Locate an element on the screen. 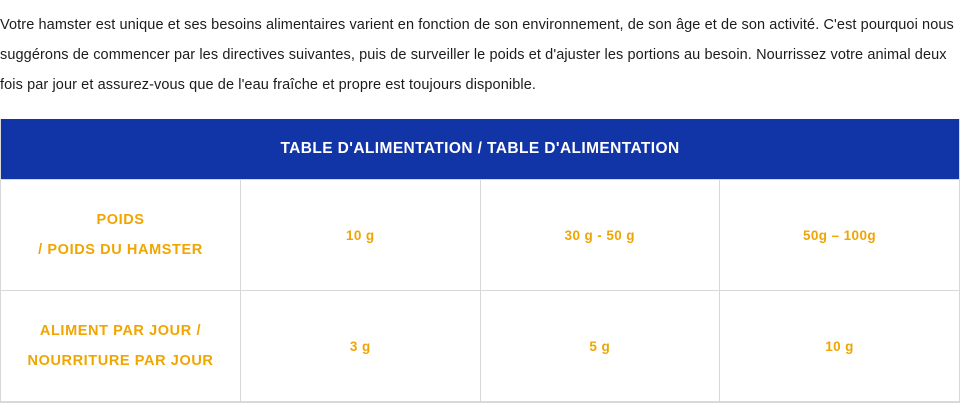  cell-weight-1: 10 g is located at coordinates (360, 235).